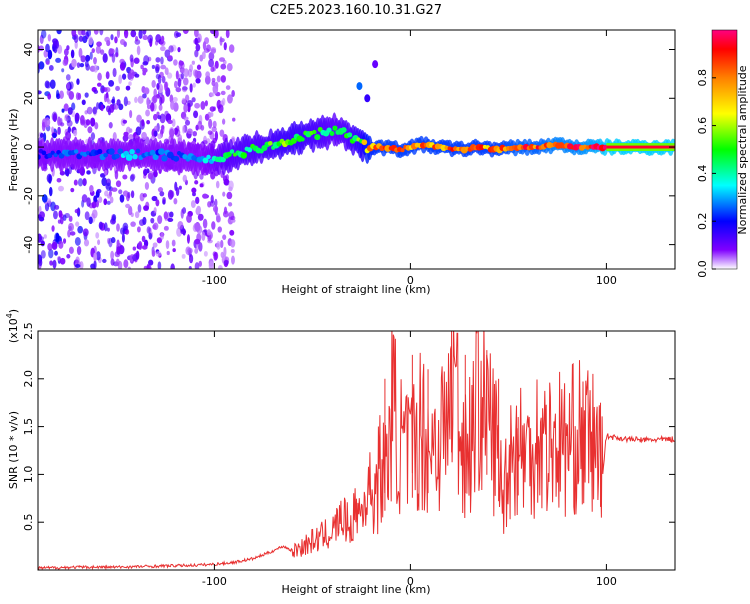  I want to click on colorbar-ticks: 0.0 0.2 0.4 0.6 0.8, so click(706, 173).